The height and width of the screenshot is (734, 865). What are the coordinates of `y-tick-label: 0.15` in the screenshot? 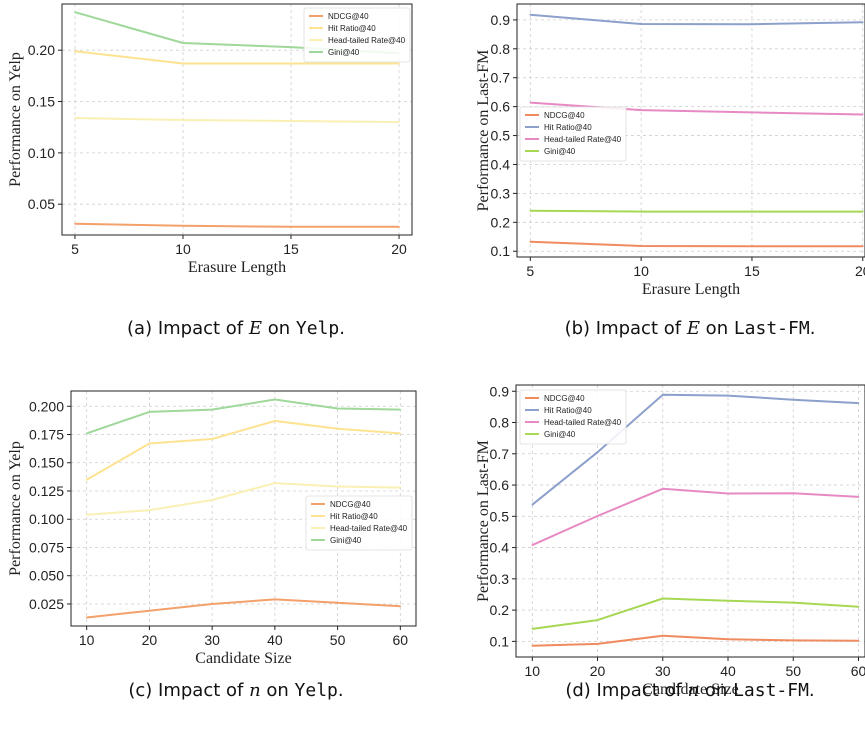 It's located at (41, 102).